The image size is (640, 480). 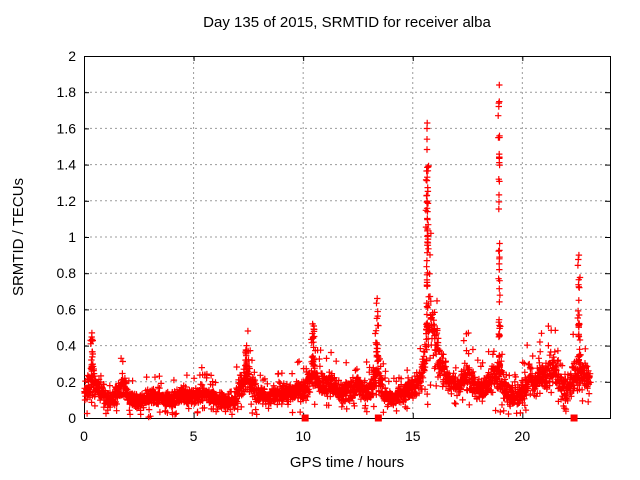 What do you see at coordinates (67, 346) in the screenshot?
I see `y-tick-label: 0.4` at bounding box center [67, 346].